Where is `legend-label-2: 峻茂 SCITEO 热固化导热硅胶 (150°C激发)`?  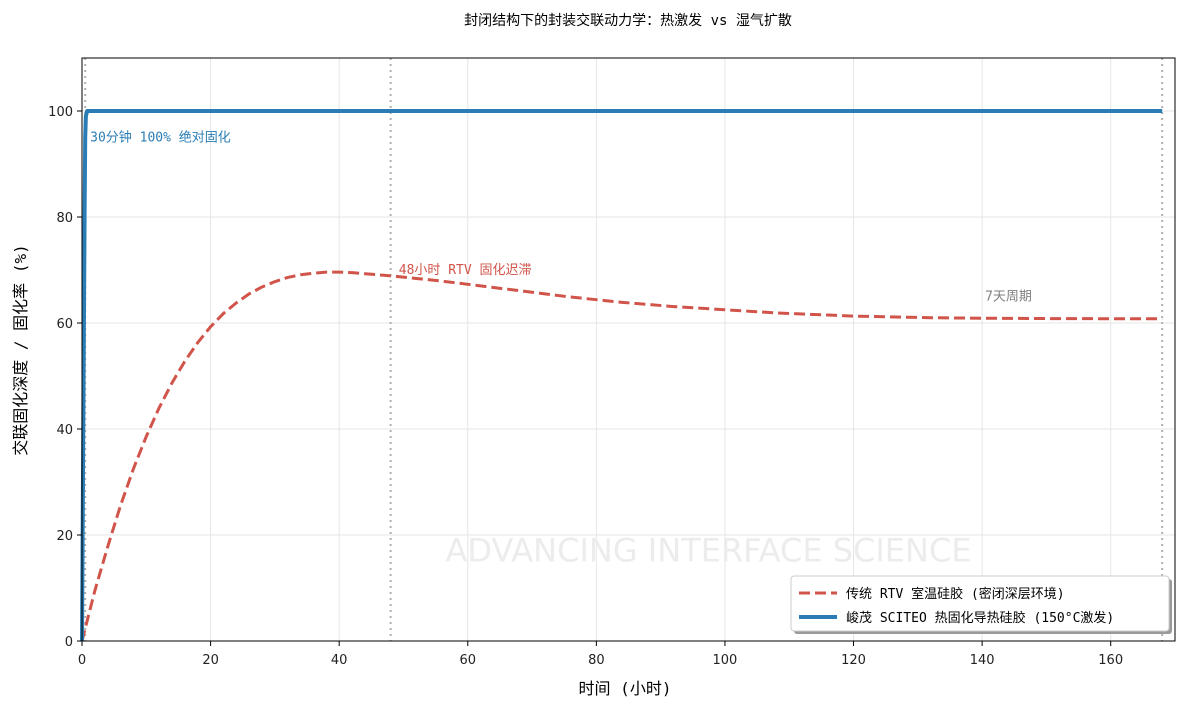 legend-label-2: 峻茂 SCITEO 热固化导热硅胶 (150°C激发) is located at coordinates (980, 618).